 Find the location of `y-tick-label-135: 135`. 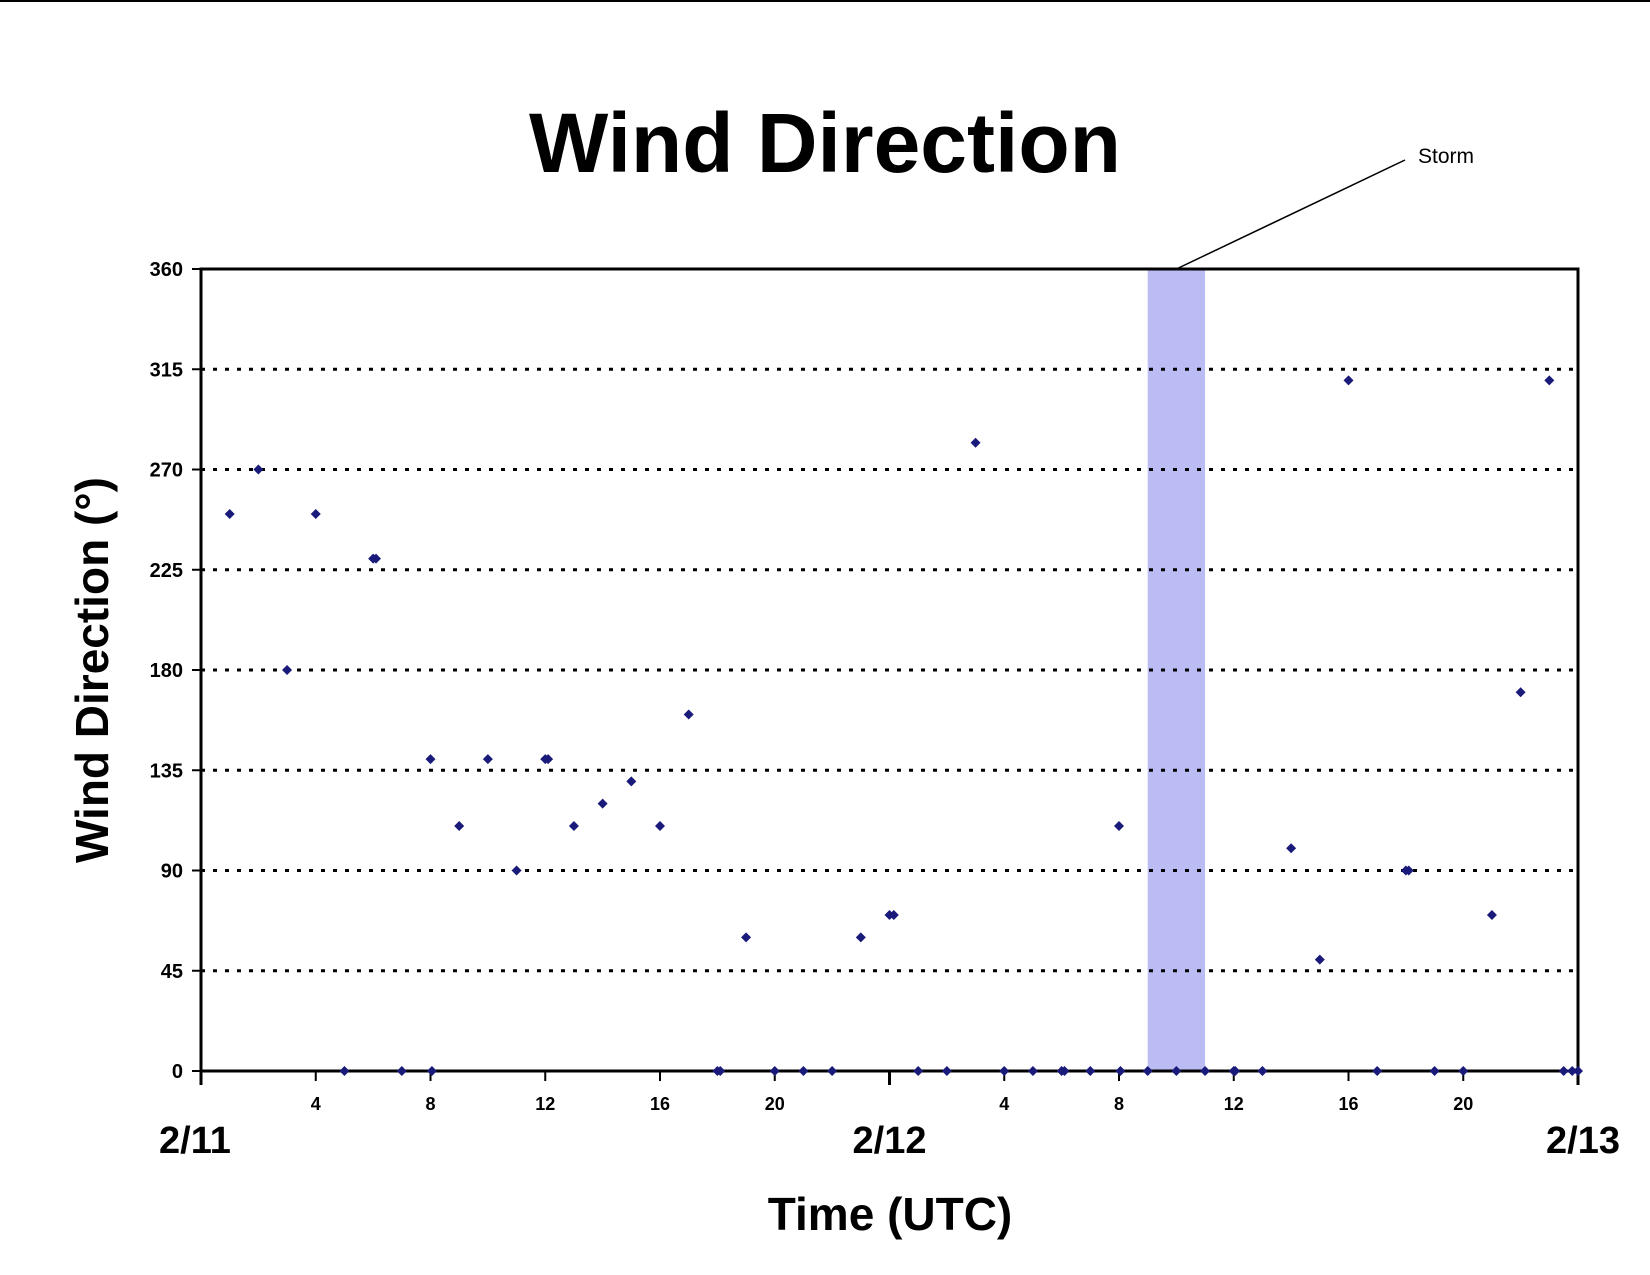

y-tick-label-135: 135 is located at coordinates (166, 771).